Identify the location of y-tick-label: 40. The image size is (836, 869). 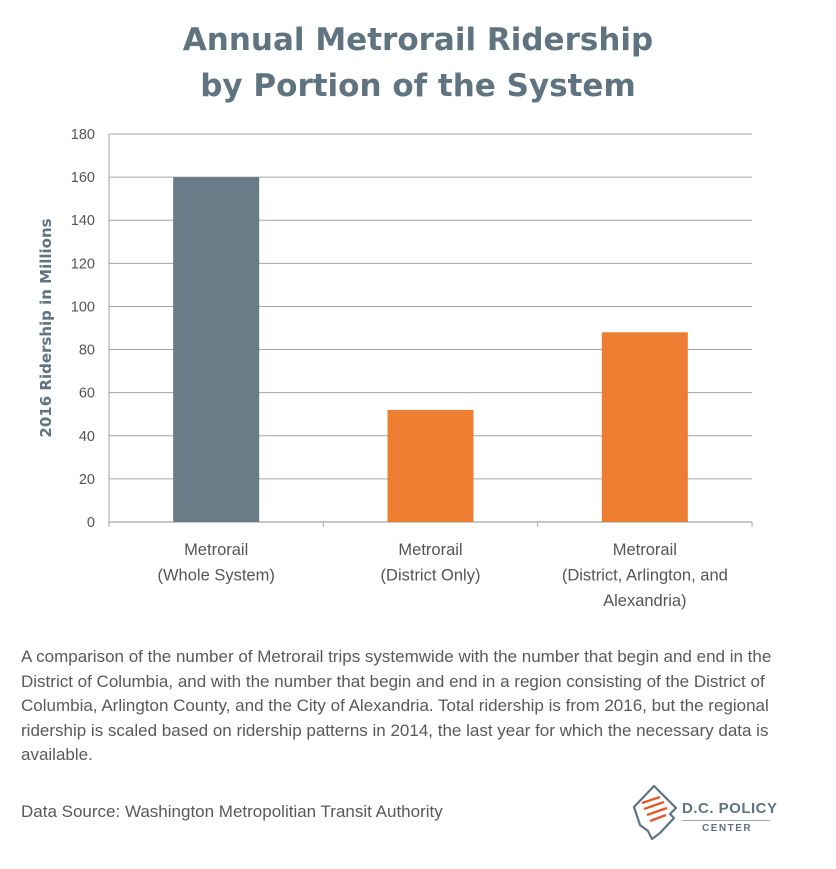
(87, 437).